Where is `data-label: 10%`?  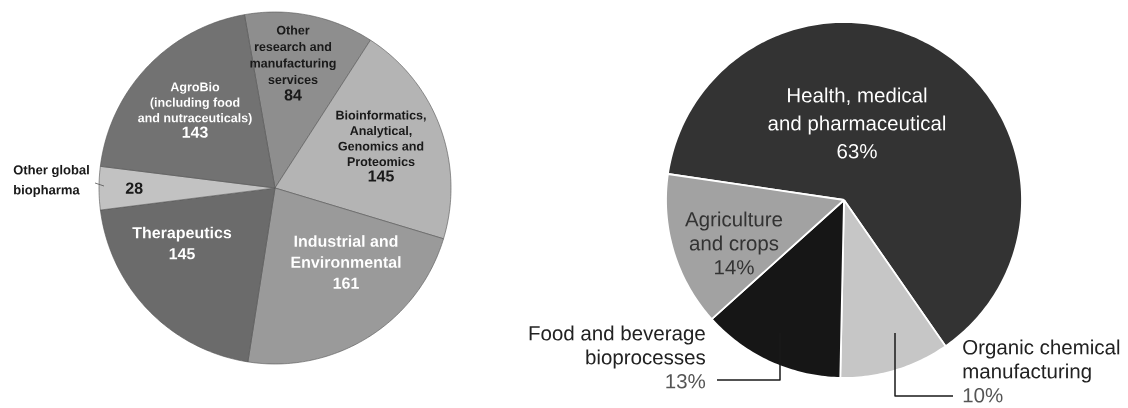
data-label: 10% is located at coordinates (983, 395).